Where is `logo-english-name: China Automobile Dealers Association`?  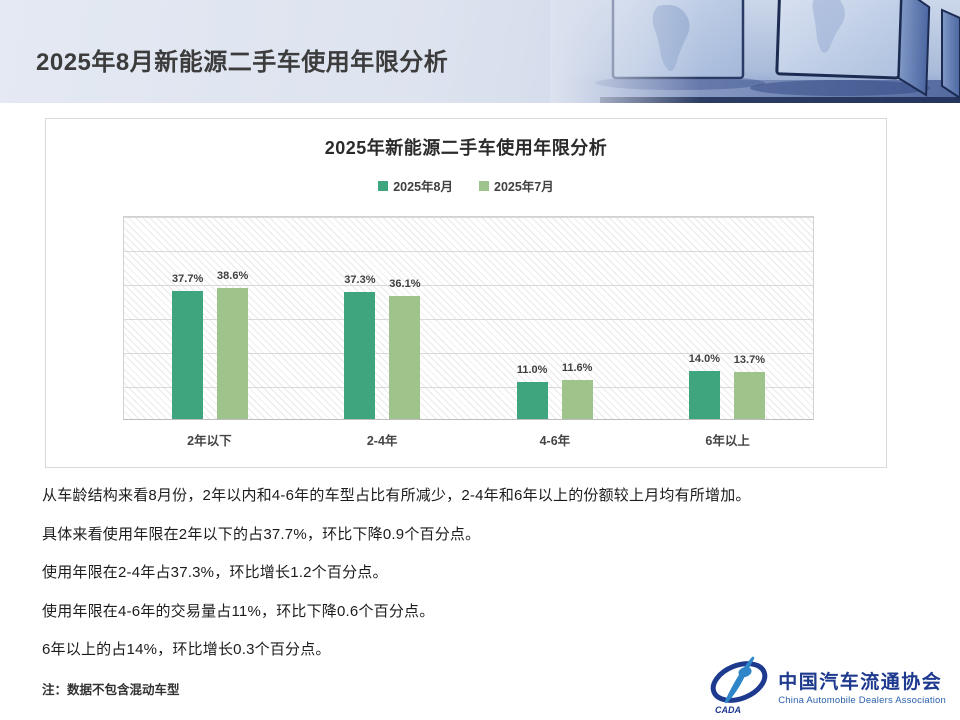 logo-english-name: China Automobile Dealers Association is located at coordinates (862, 700).